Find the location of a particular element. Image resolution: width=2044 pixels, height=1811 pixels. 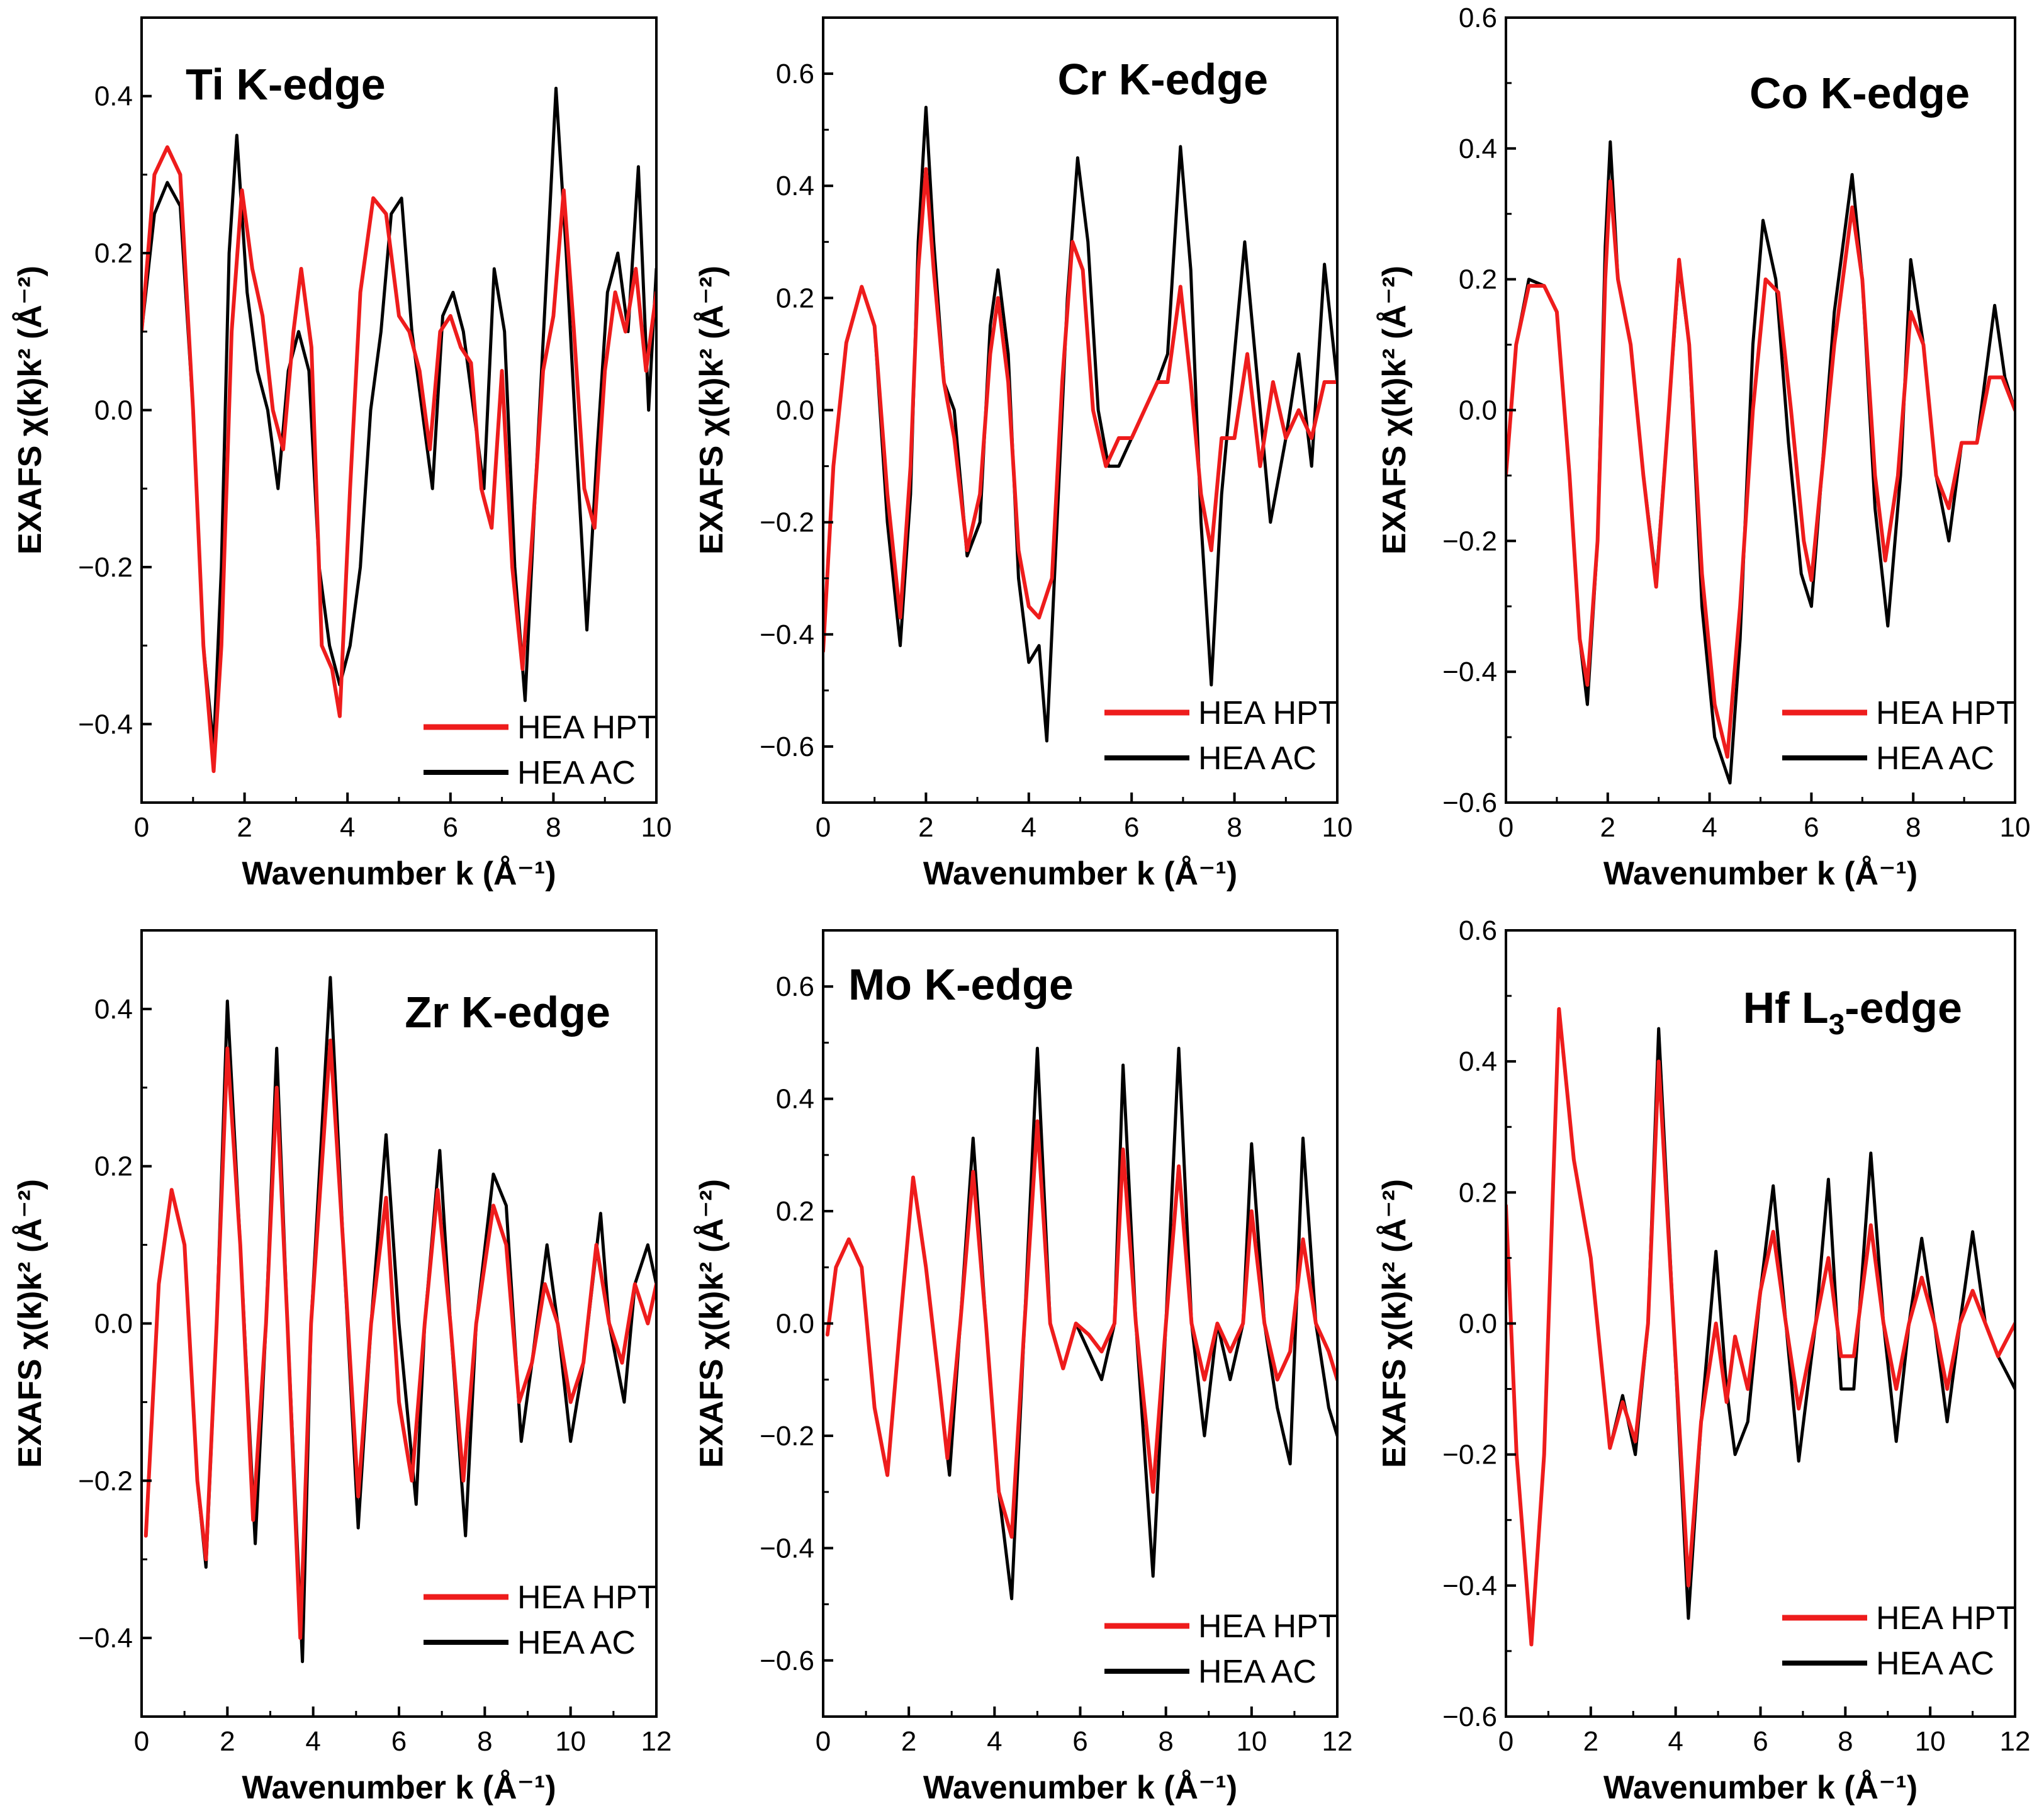

panel-title-main: Mo K-edge is located at coordinates (961, 984).